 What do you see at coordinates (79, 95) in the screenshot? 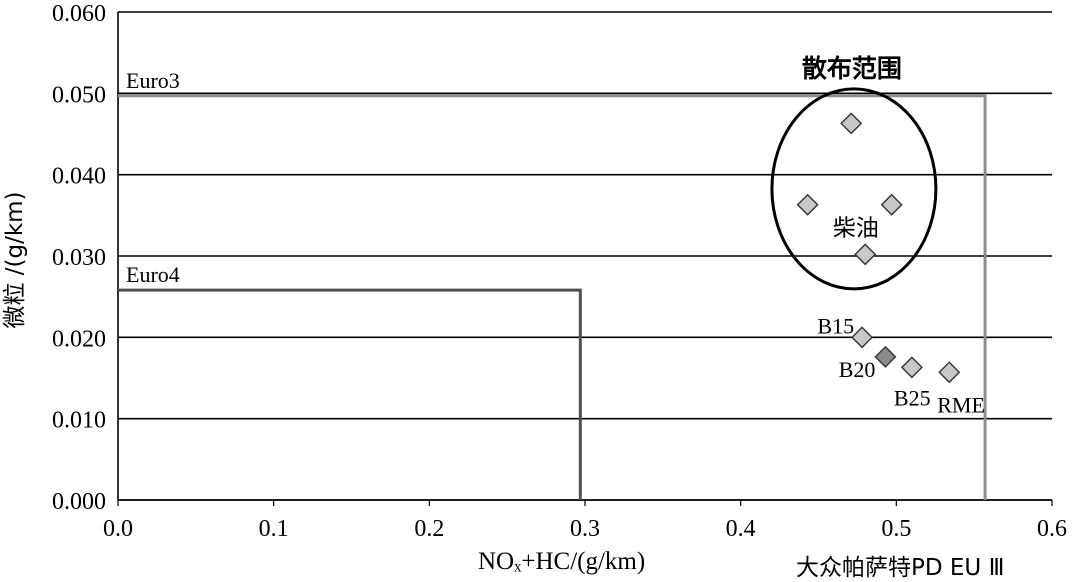
I see `y-tick-label: 0.050` at bounding box center [79, 95].